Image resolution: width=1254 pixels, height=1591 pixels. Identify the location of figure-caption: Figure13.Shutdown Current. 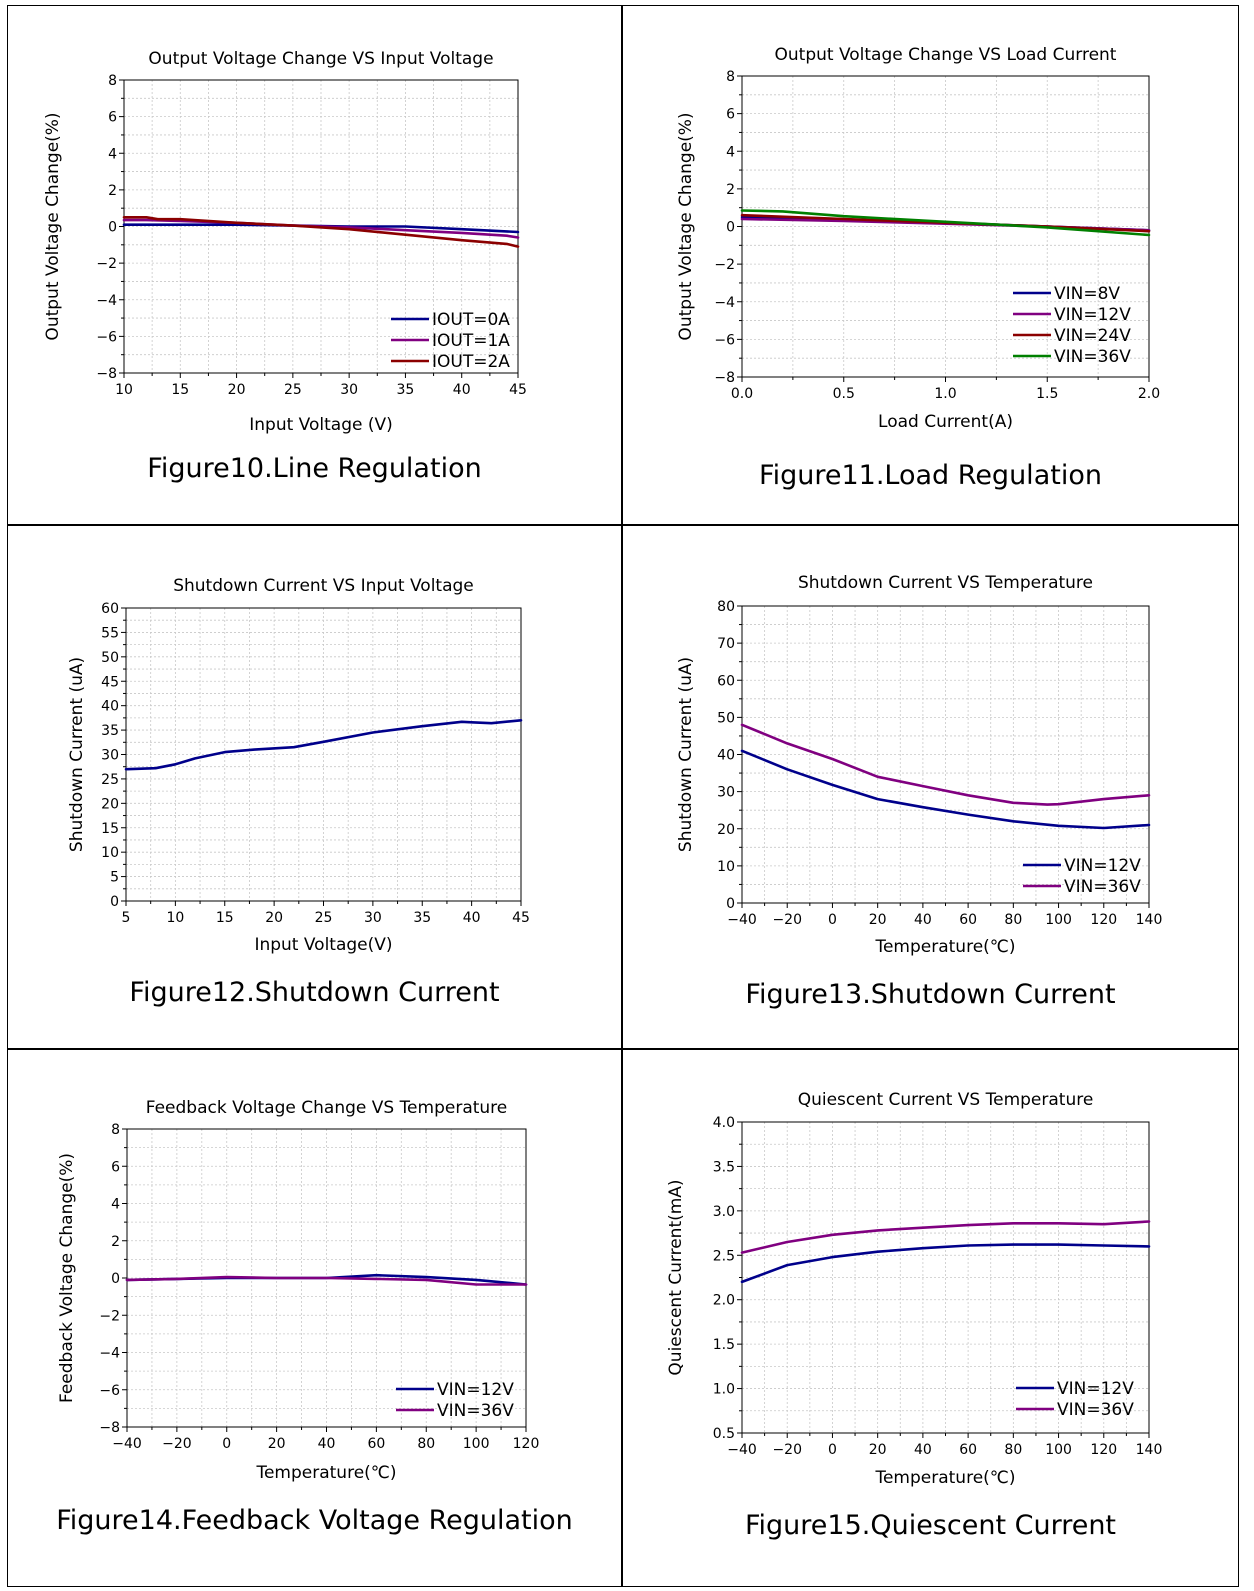
(930, 994).